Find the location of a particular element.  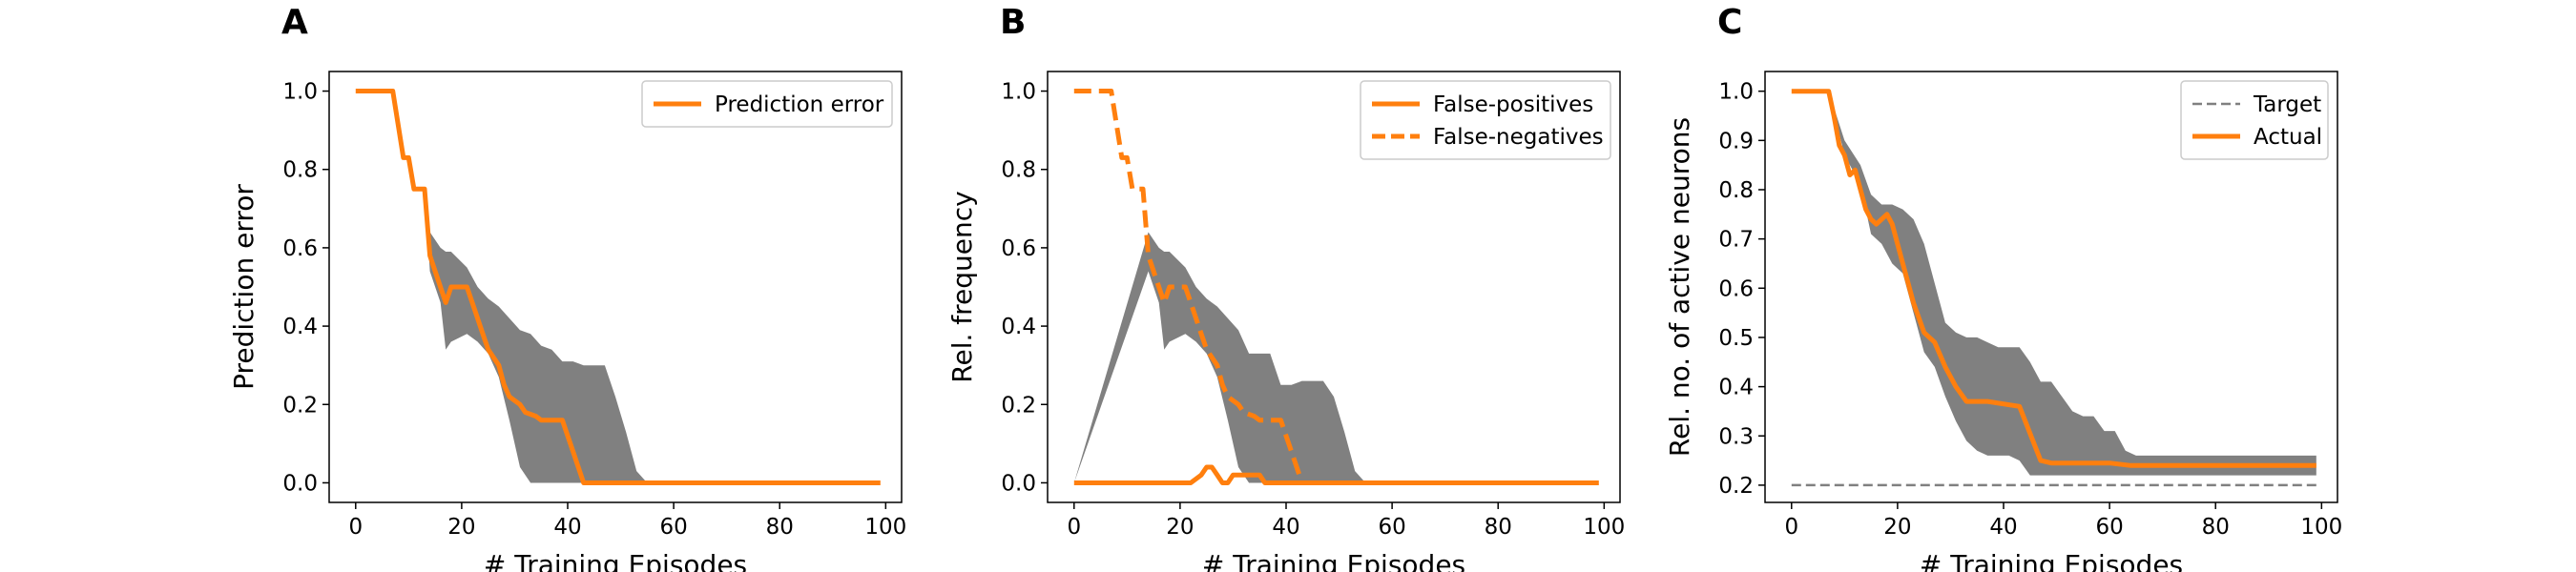

panel-letter: C is located at coordinates (1729, 22).